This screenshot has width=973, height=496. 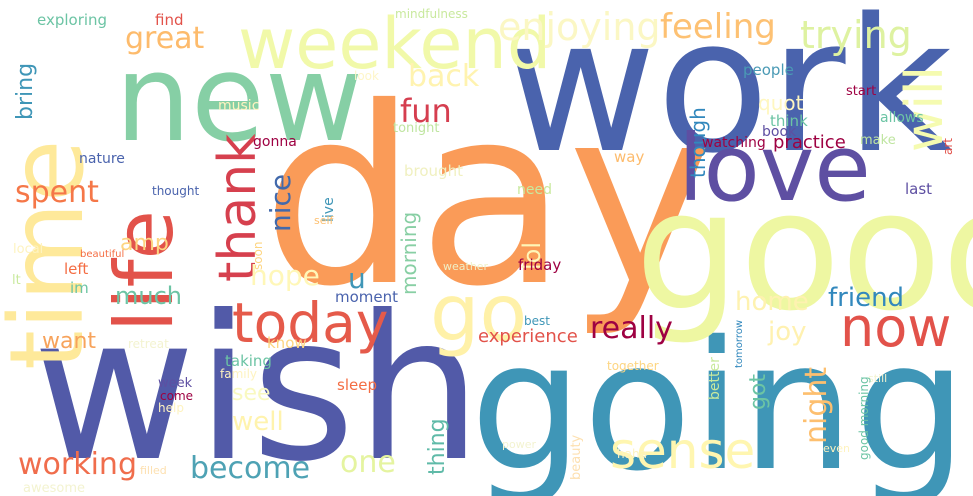 What do you see at coordinates (528, 336) in the screenshot?
I see `word-experience: experience` at bounding box center [528, 336].